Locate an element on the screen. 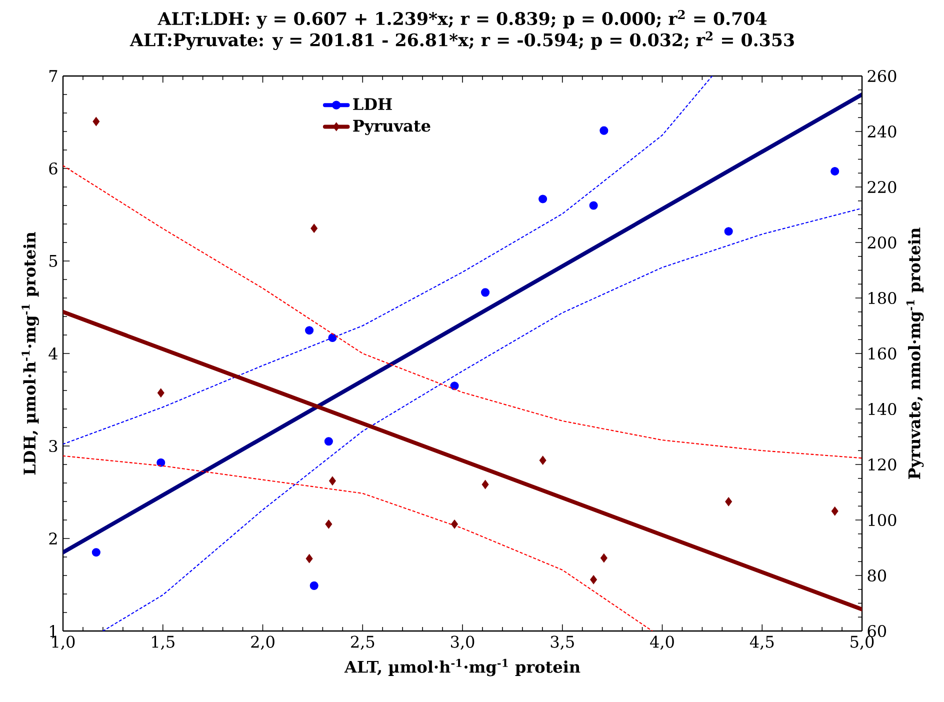 Image resolution: width=944 pixels, height=702 pixels. y-tick-label: 3 is located at coordinates (53, 446).